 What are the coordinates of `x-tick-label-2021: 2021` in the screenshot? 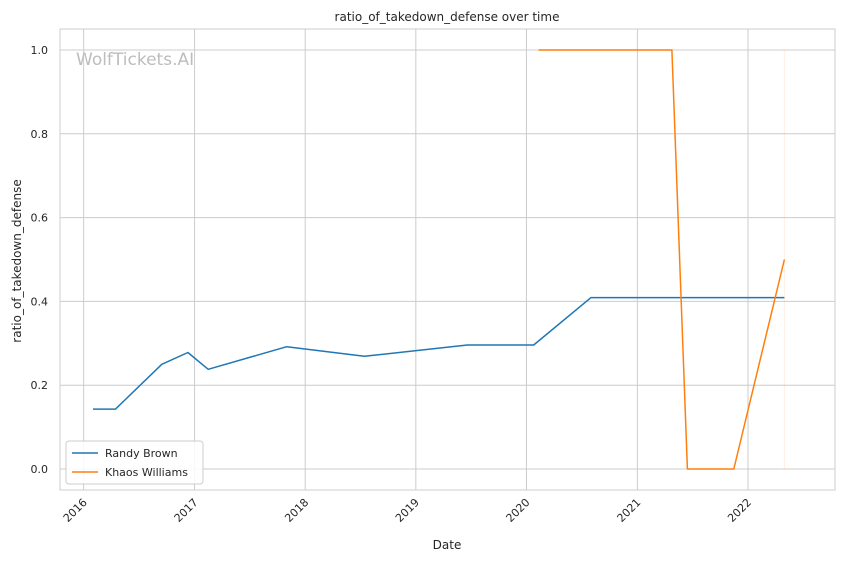 It's located at (629, 510).